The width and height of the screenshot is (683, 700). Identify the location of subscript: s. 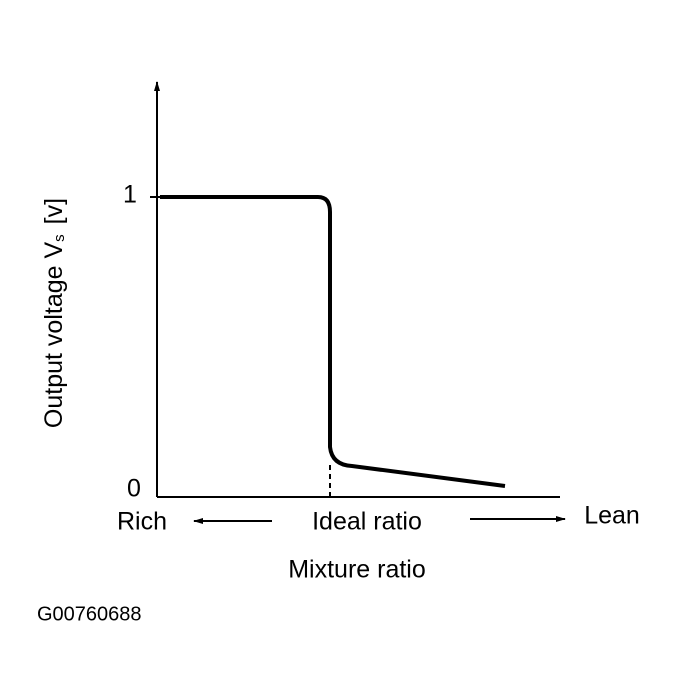
(59, 238).